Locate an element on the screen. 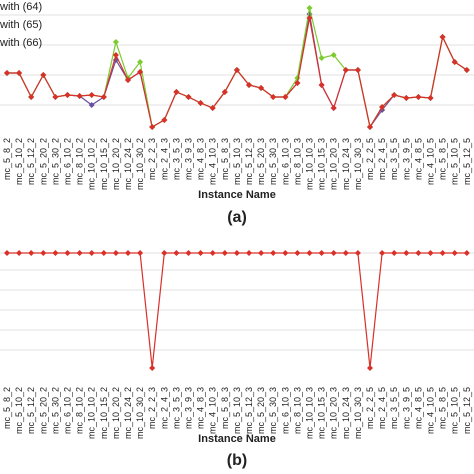  x-tick-label: mc_5_10_2 is located at coordinates (19, 410).